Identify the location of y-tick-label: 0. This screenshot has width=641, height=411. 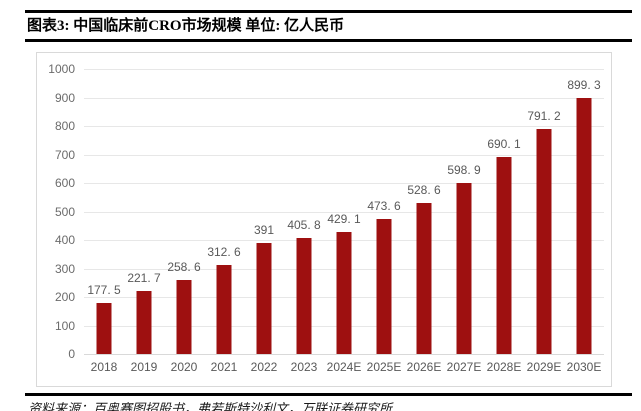
(71, 354).